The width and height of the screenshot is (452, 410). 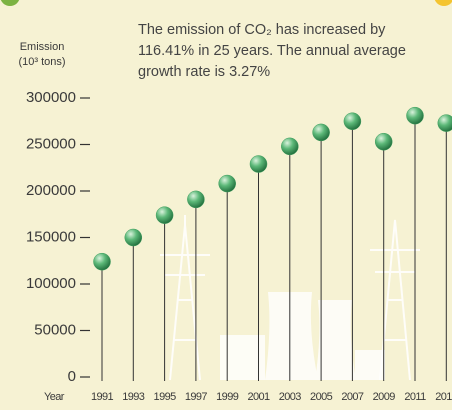 I want to click on x-tick-label: 1995, so click(x=165, y=397).